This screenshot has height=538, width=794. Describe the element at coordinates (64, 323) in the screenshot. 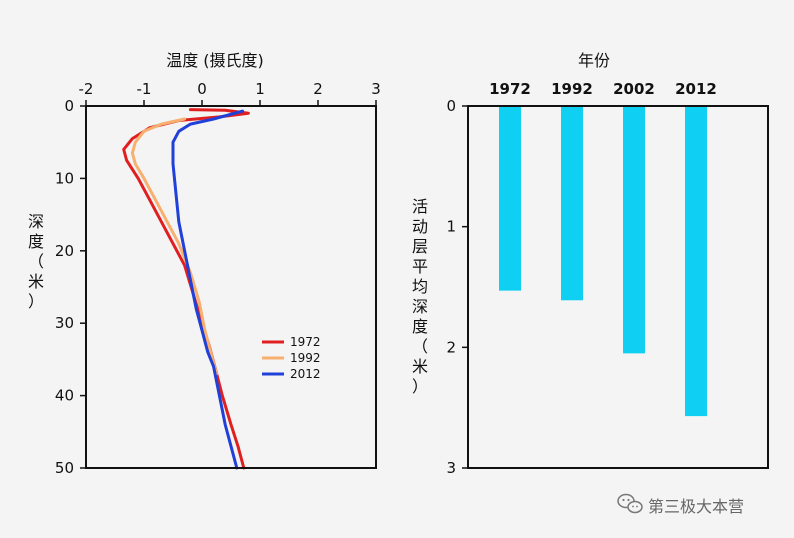

I see `y-tick-label: 30` at that location.